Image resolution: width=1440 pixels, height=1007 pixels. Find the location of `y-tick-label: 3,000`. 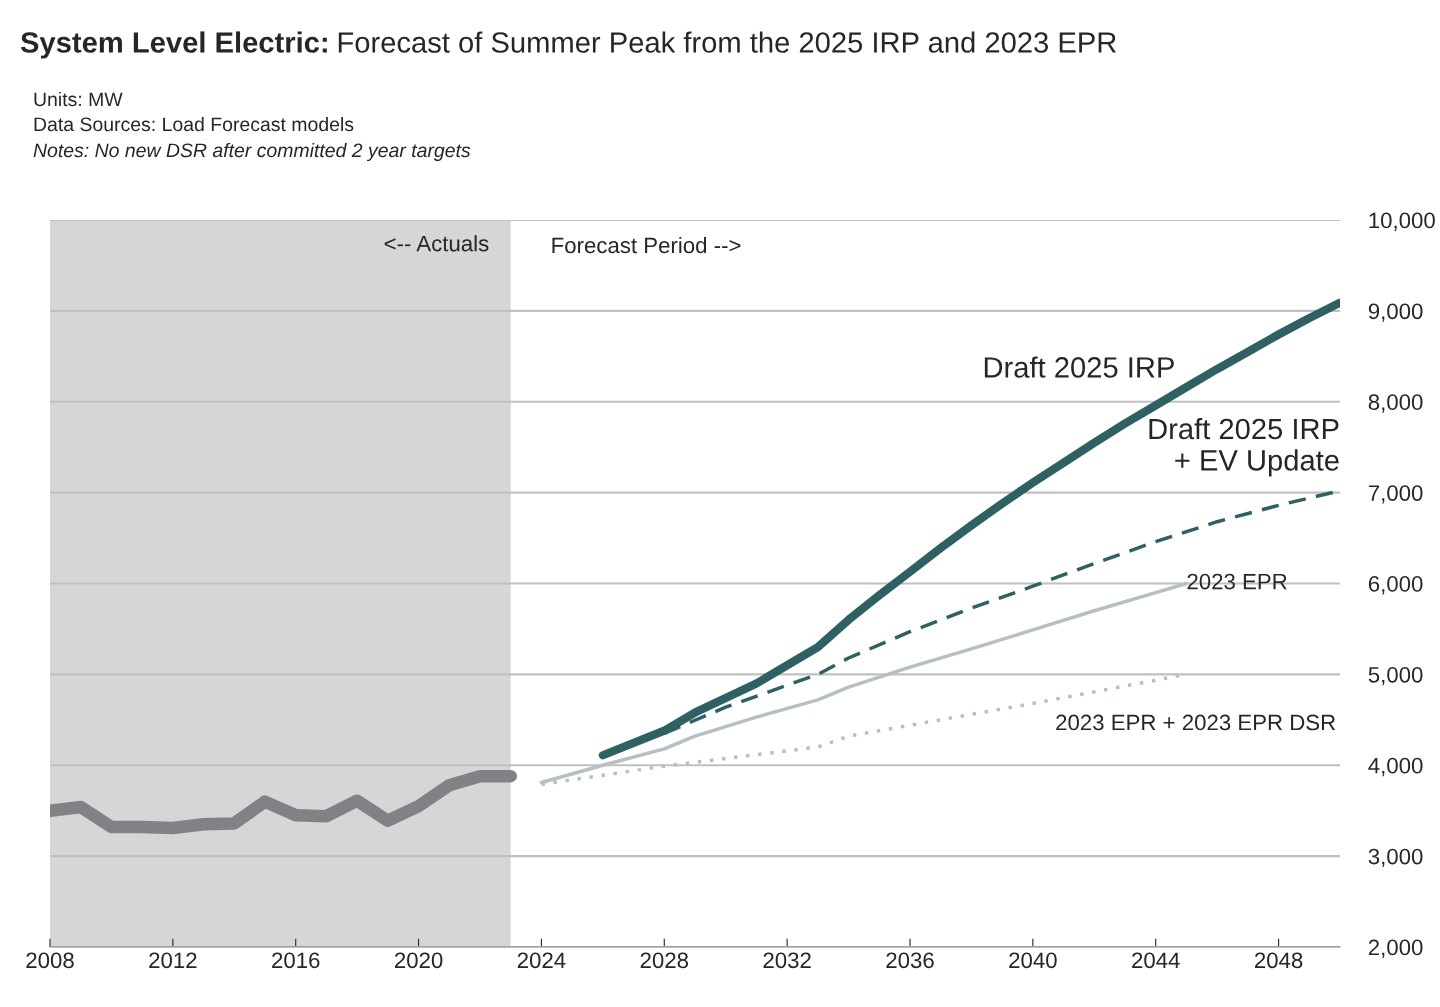

y-tick-label: 3,000 is located at coordinates (1395, 858).